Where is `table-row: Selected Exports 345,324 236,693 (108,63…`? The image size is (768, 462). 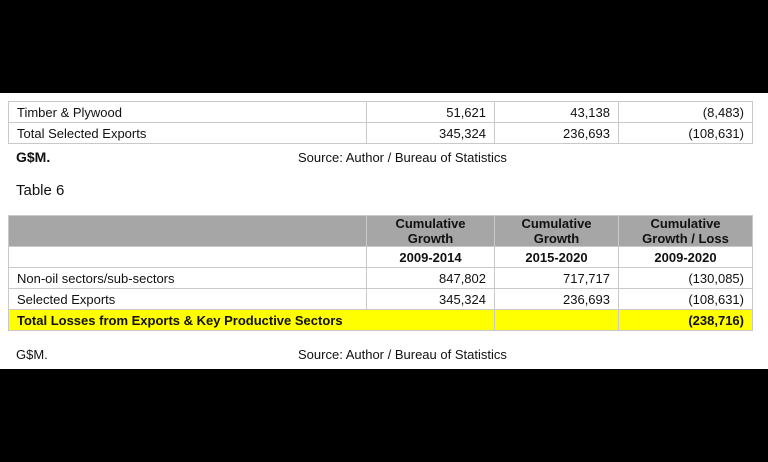
table-row: Selected Exports 345,324 236,693 (108,63… is located at coordinates (380, 299).